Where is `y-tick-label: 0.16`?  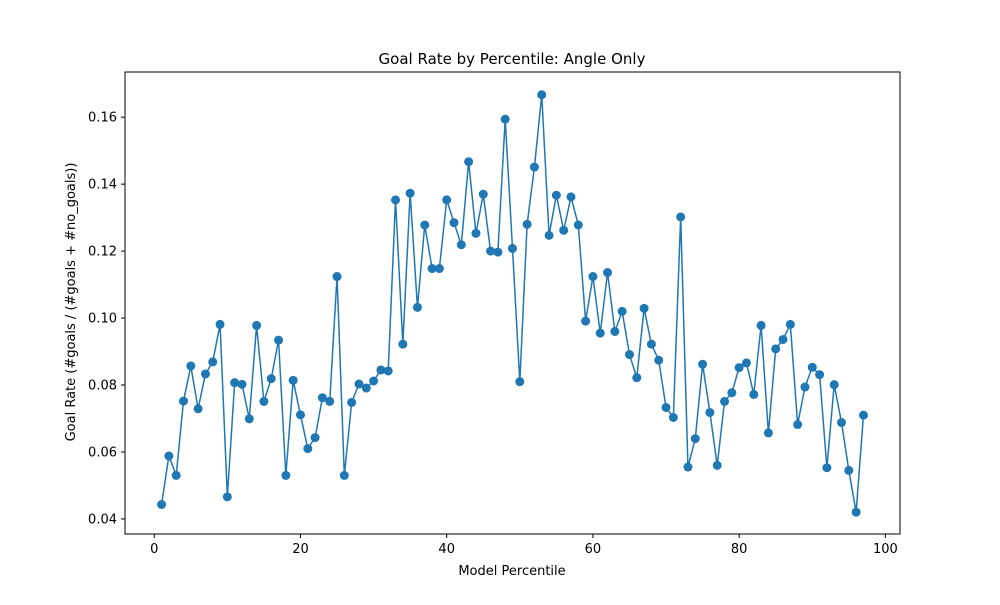 y-tick-label: 0.16 is located at coordinates (102, 118).